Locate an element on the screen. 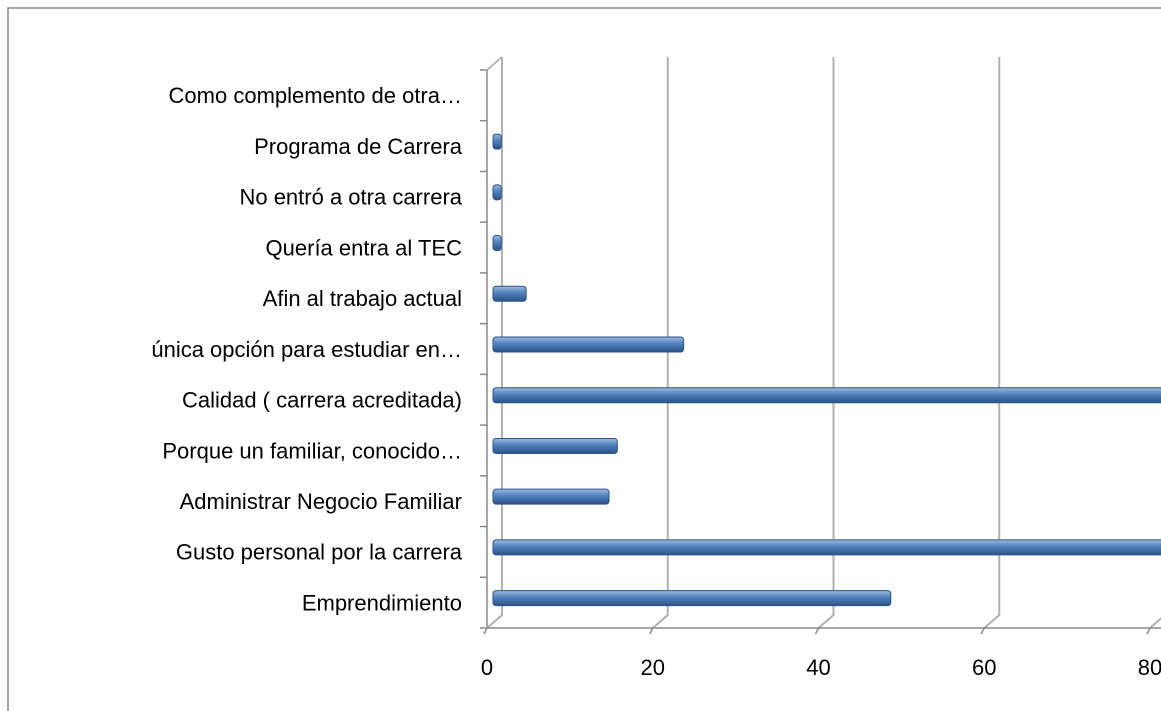 The height and width of the screenshot is (711, 1161). x-tick-label: 0 is located at coordinates (487, 667).